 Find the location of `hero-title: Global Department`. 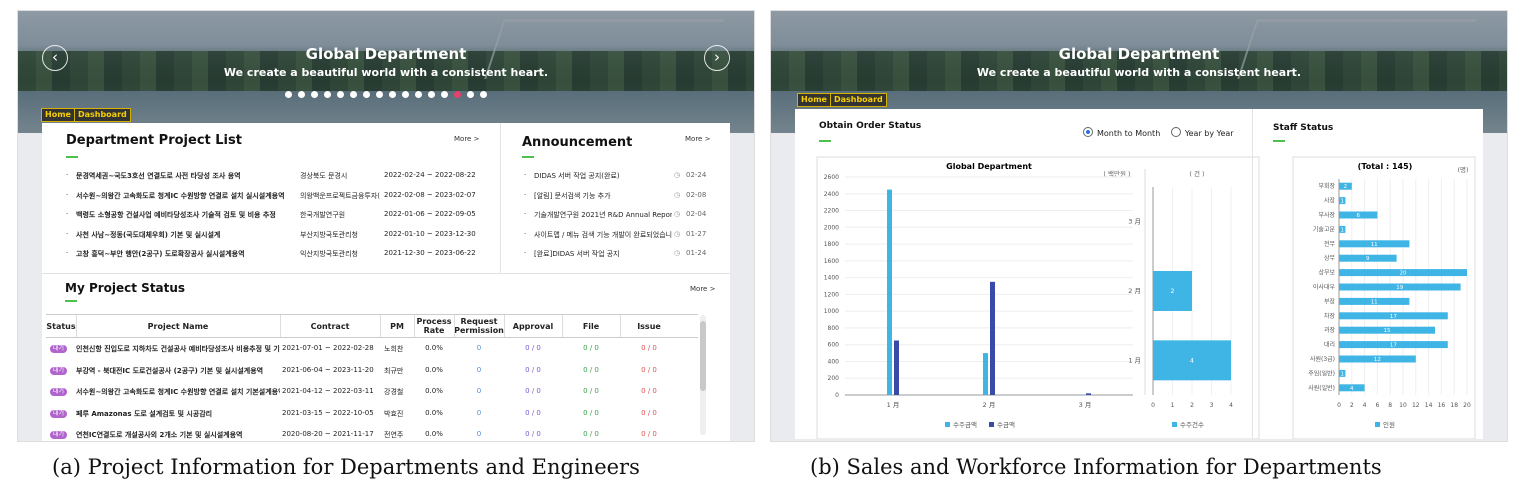

hero-title: Global Department is located at coordinates (1139, 54).